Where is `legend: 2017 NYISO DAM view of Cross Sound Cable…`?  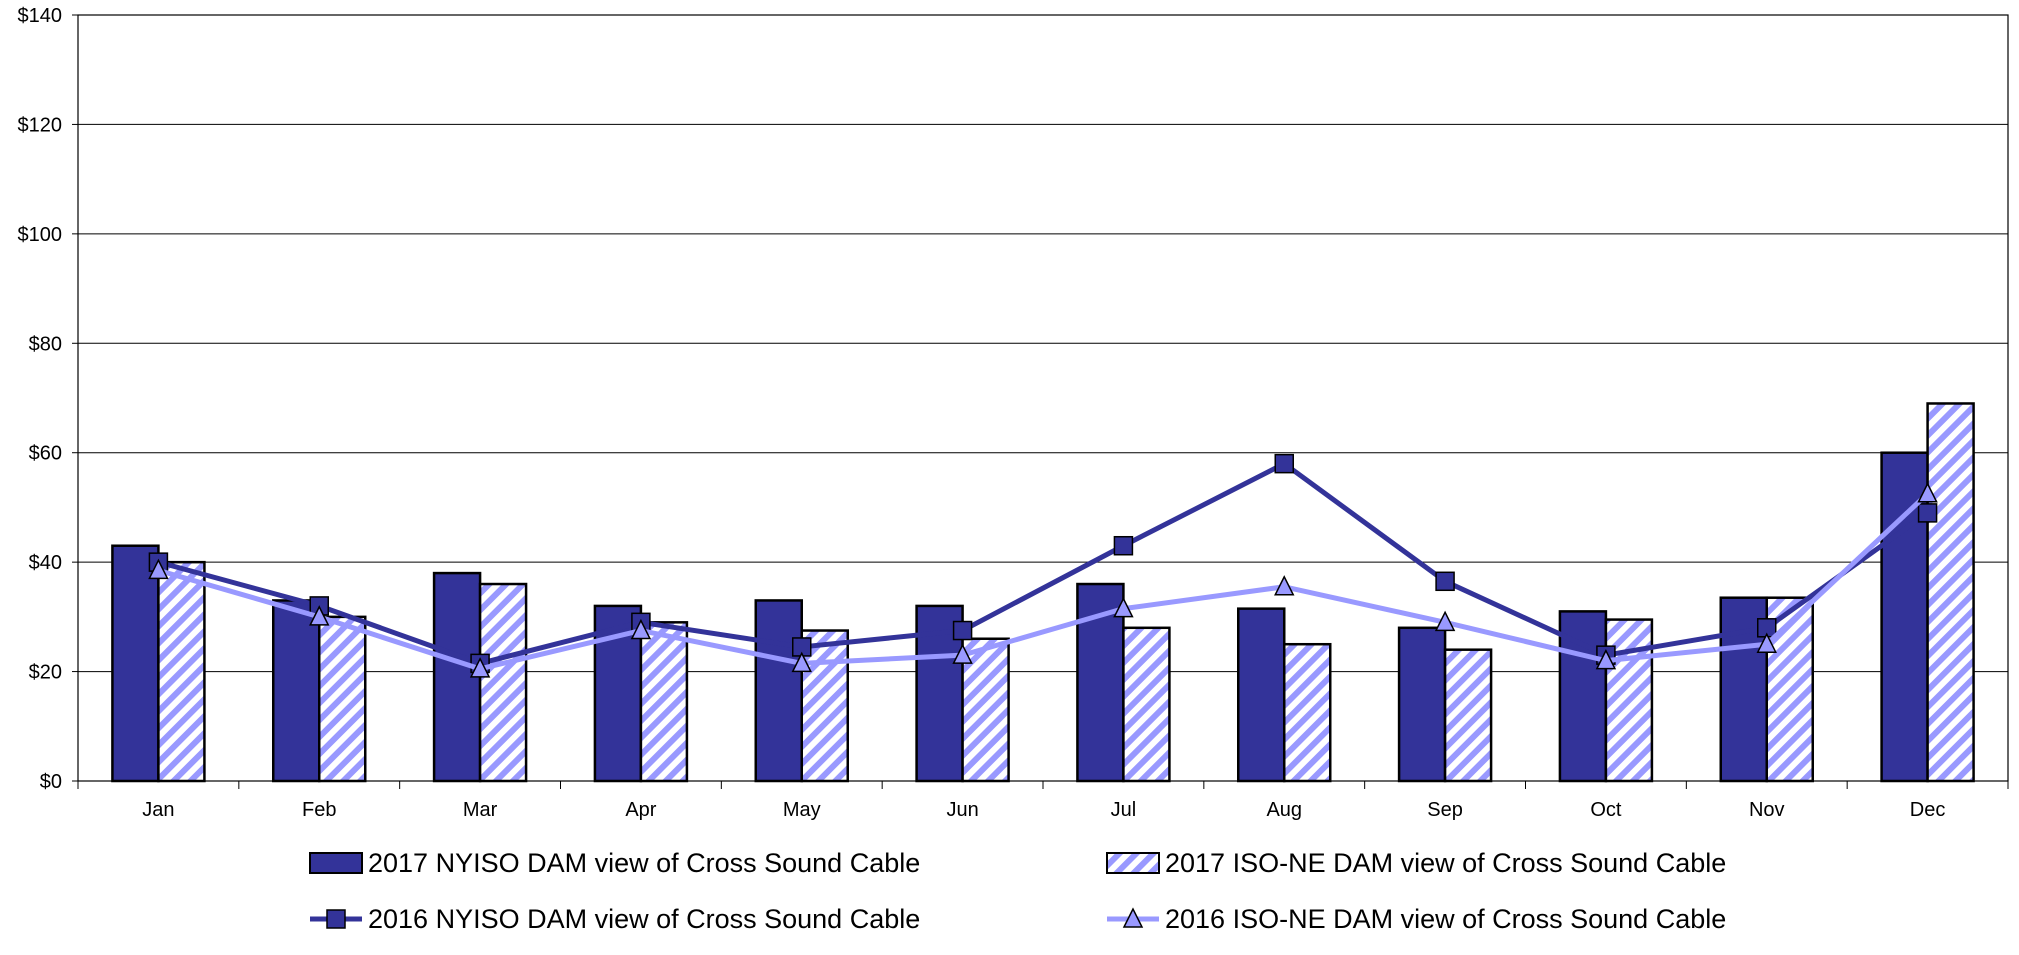 legend: 2017 NYISO DAM view of Cross Sound Cable… is located at coordinates (1017, 891).